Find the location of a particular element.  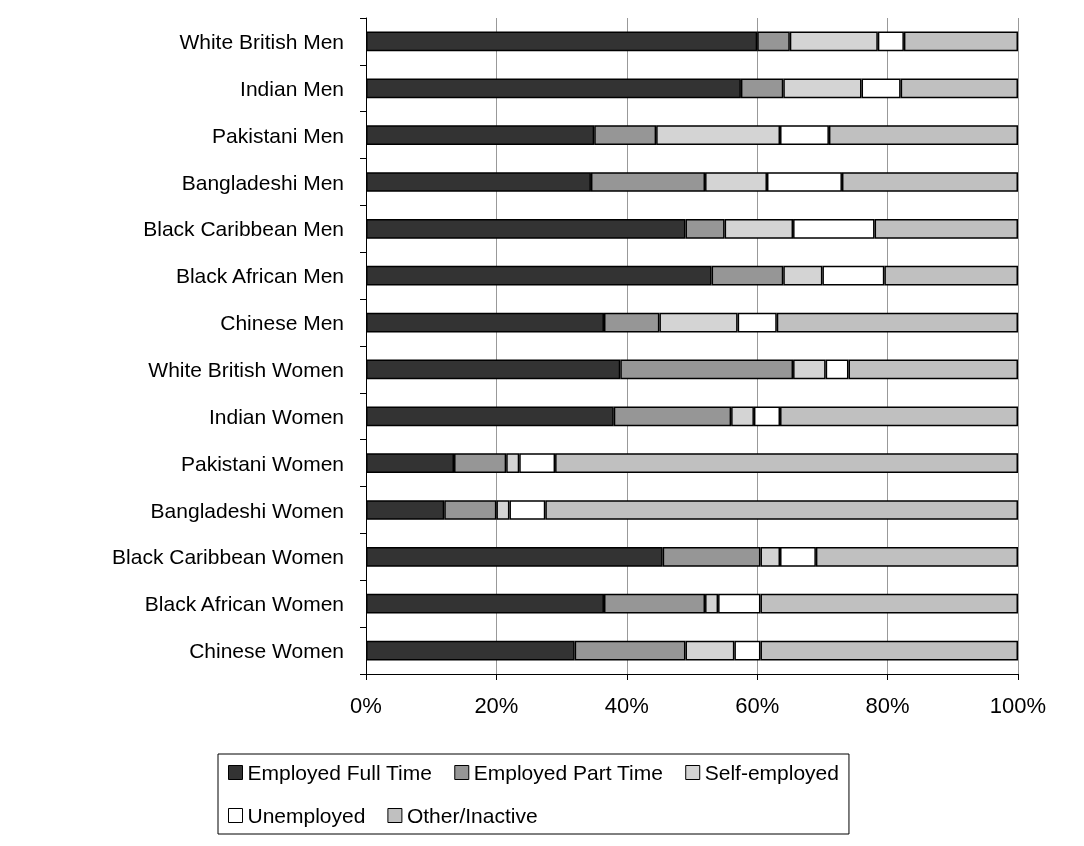

y-tick-label: Black Caribbean Women is located at coordinates (228, 557).